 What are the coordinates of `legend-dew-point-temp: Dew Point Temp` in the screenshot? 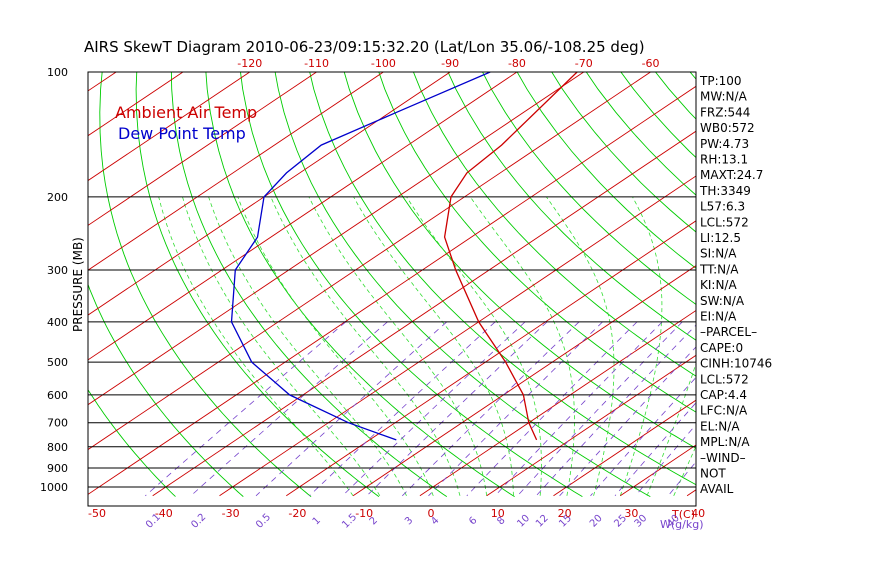 It's located at (182, 133).